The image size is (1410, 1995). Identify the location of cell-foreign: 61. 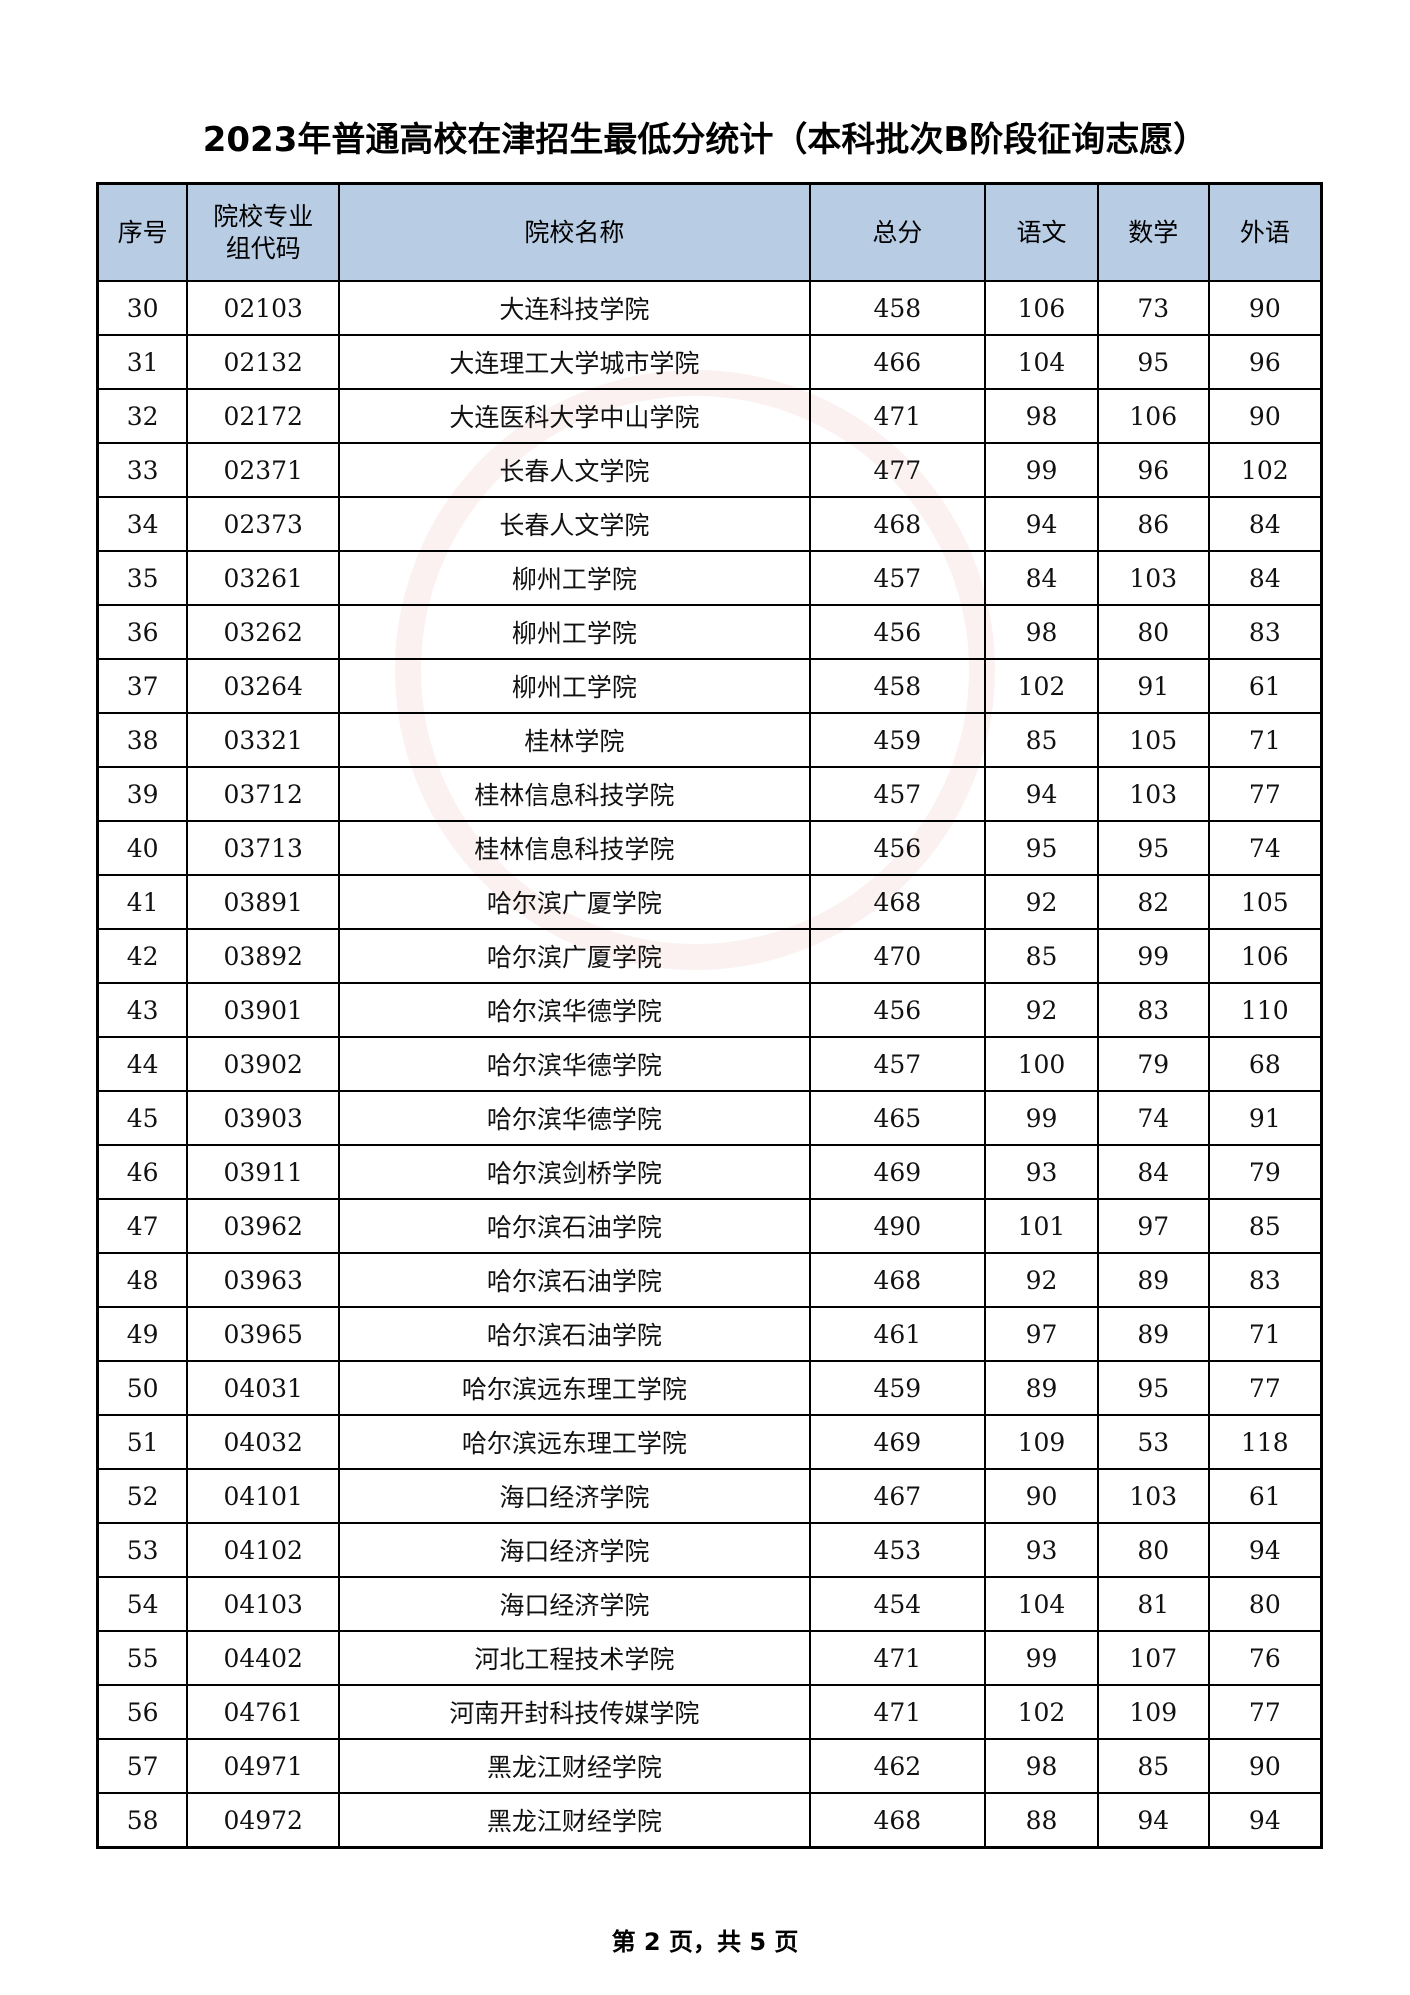
(1265, 686).